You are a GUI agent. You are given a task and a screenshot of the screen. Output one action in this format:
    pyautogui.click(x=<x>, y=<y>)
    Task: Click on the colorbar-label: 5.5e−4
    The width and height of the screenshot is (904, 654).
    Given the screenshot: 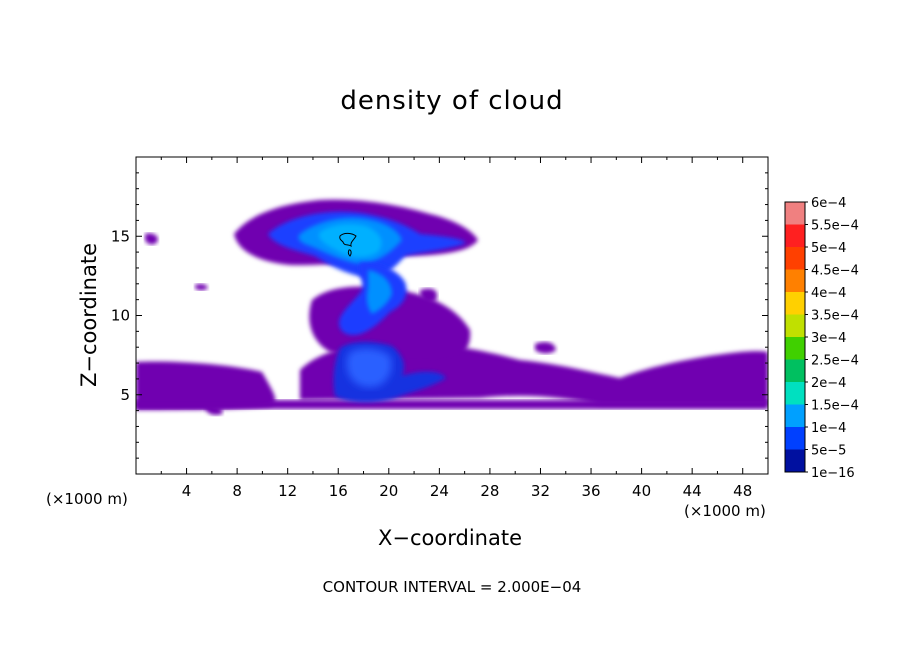 What is the action you would take?
    pyautogui.click(x=835, y=226)
    